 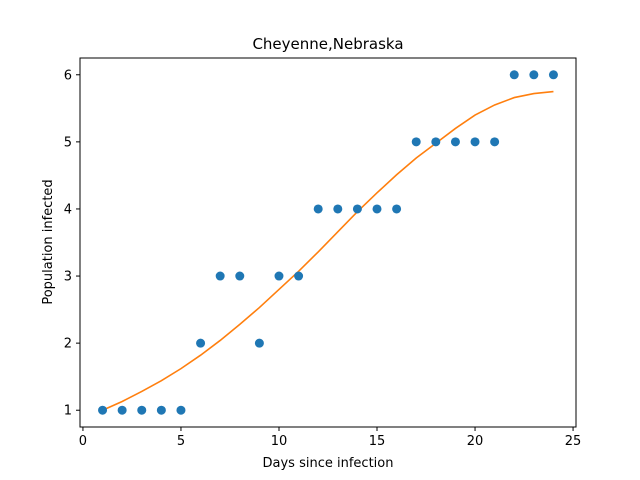 I want to click on chart-title: Cheyenne,Nebraska, so click(x=327, y=44).